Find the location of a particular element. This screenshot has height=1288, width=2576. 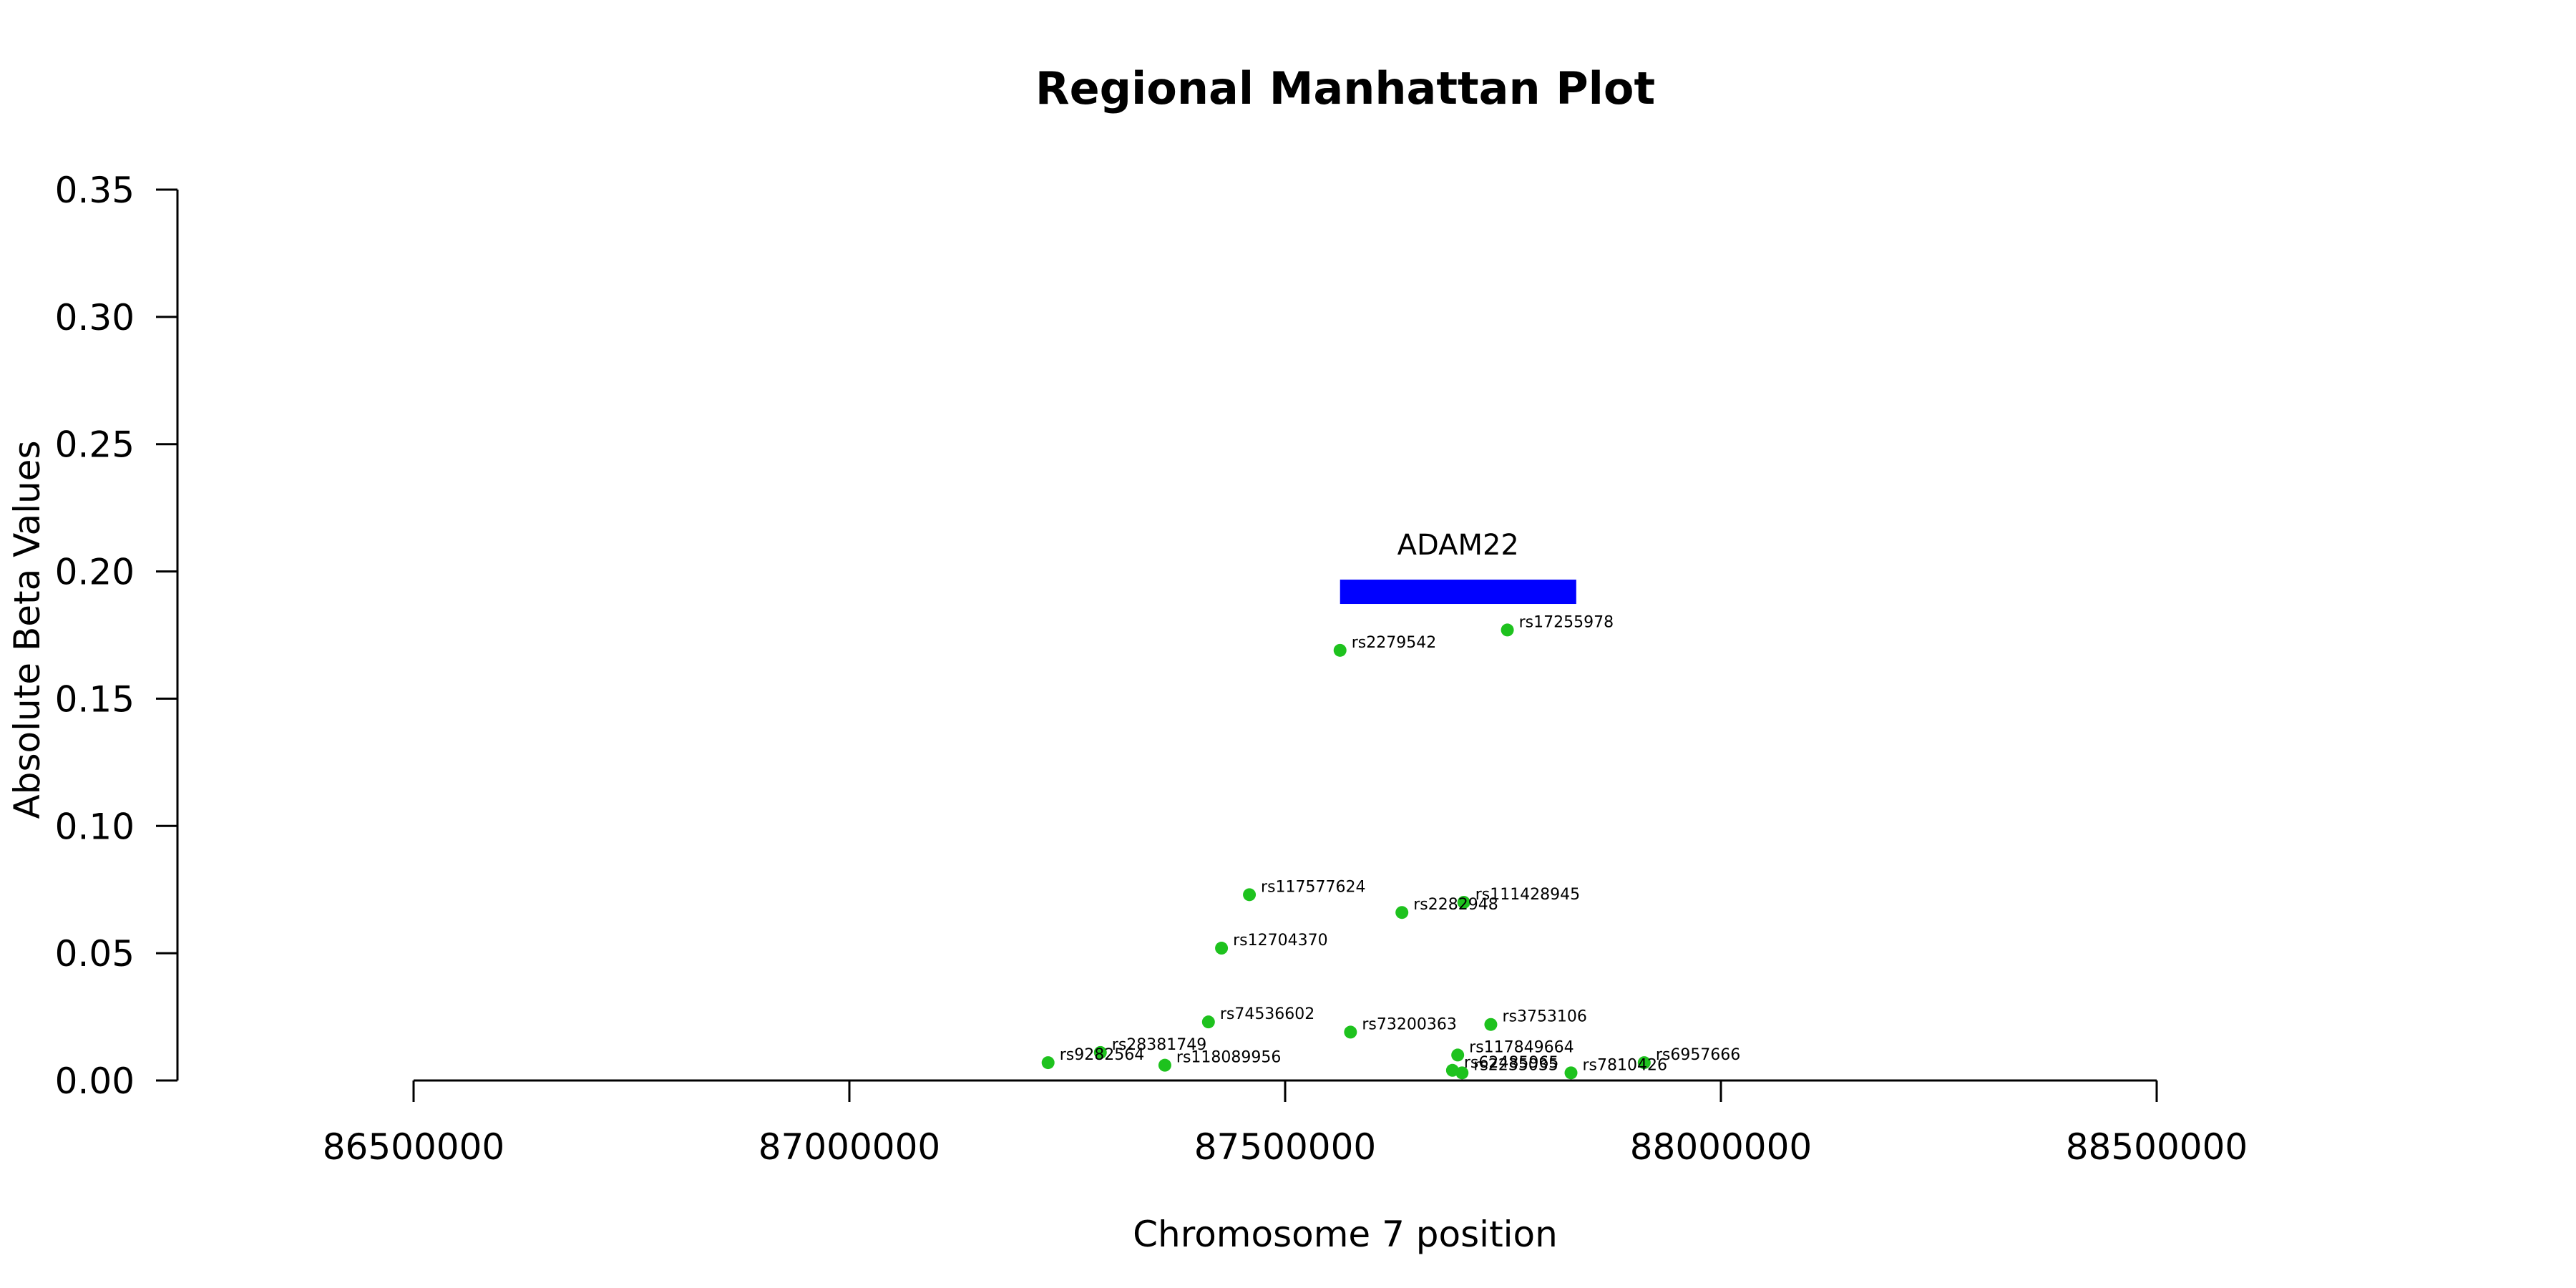

snp-label: rs6957666 is located at coordinates (1698, 1055).